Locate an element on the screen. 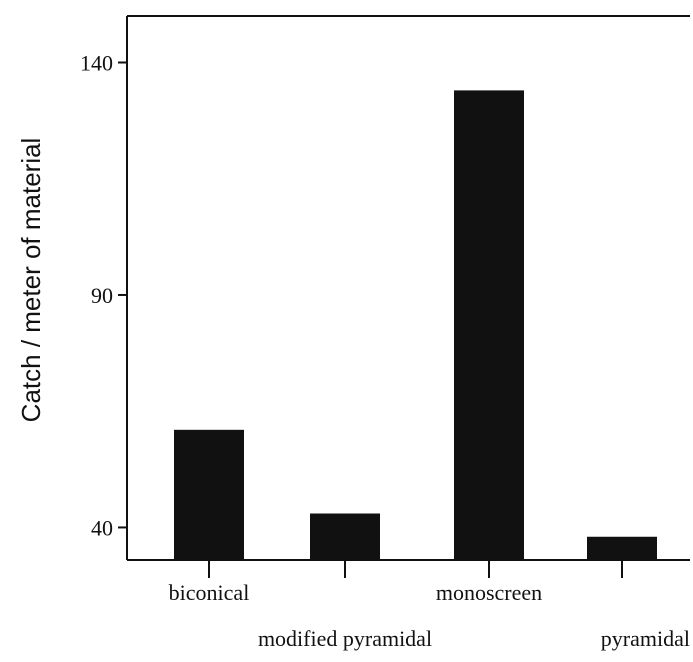 The height and width of the screenshot is (662, 693). bar-modified-pyramidal is located at coordinates (345, 536).